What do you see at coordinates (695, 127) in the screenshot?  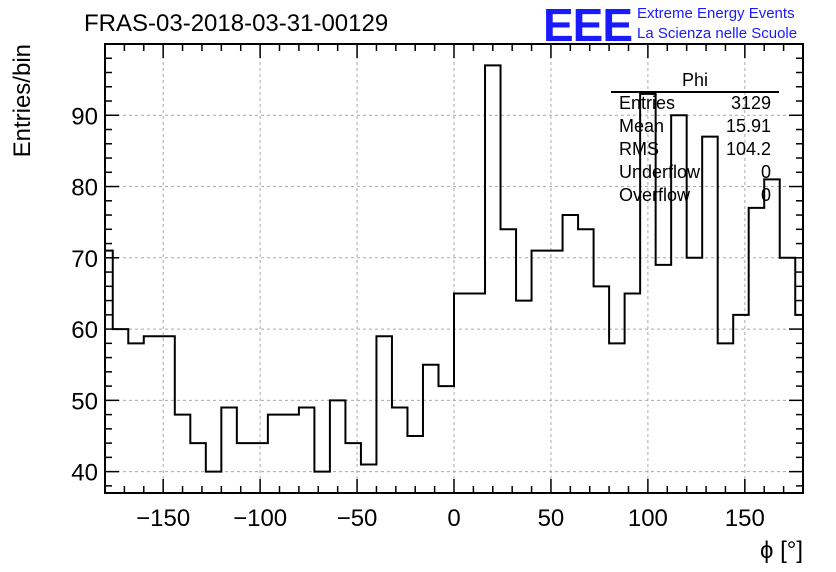 I see `stat-row-mean: Mean 15.91` at bounding box center [695, 127].